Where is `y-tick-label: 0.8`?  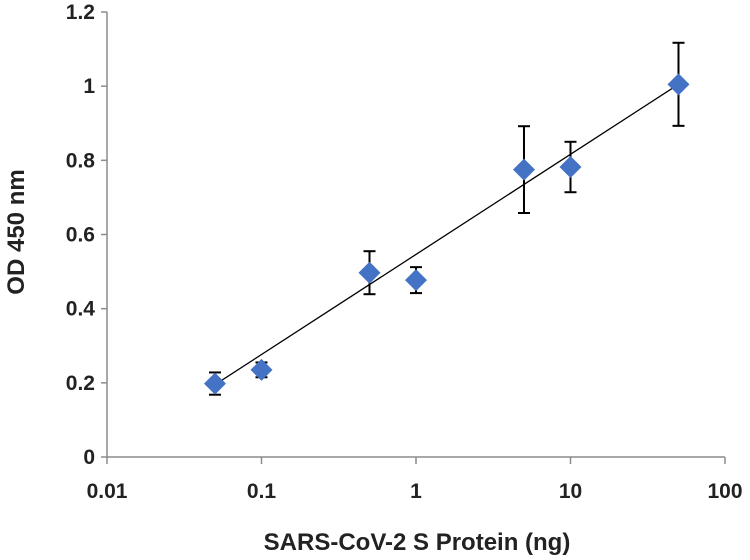
y-tick-label: 0.8 is located at coordinates (81, 160).